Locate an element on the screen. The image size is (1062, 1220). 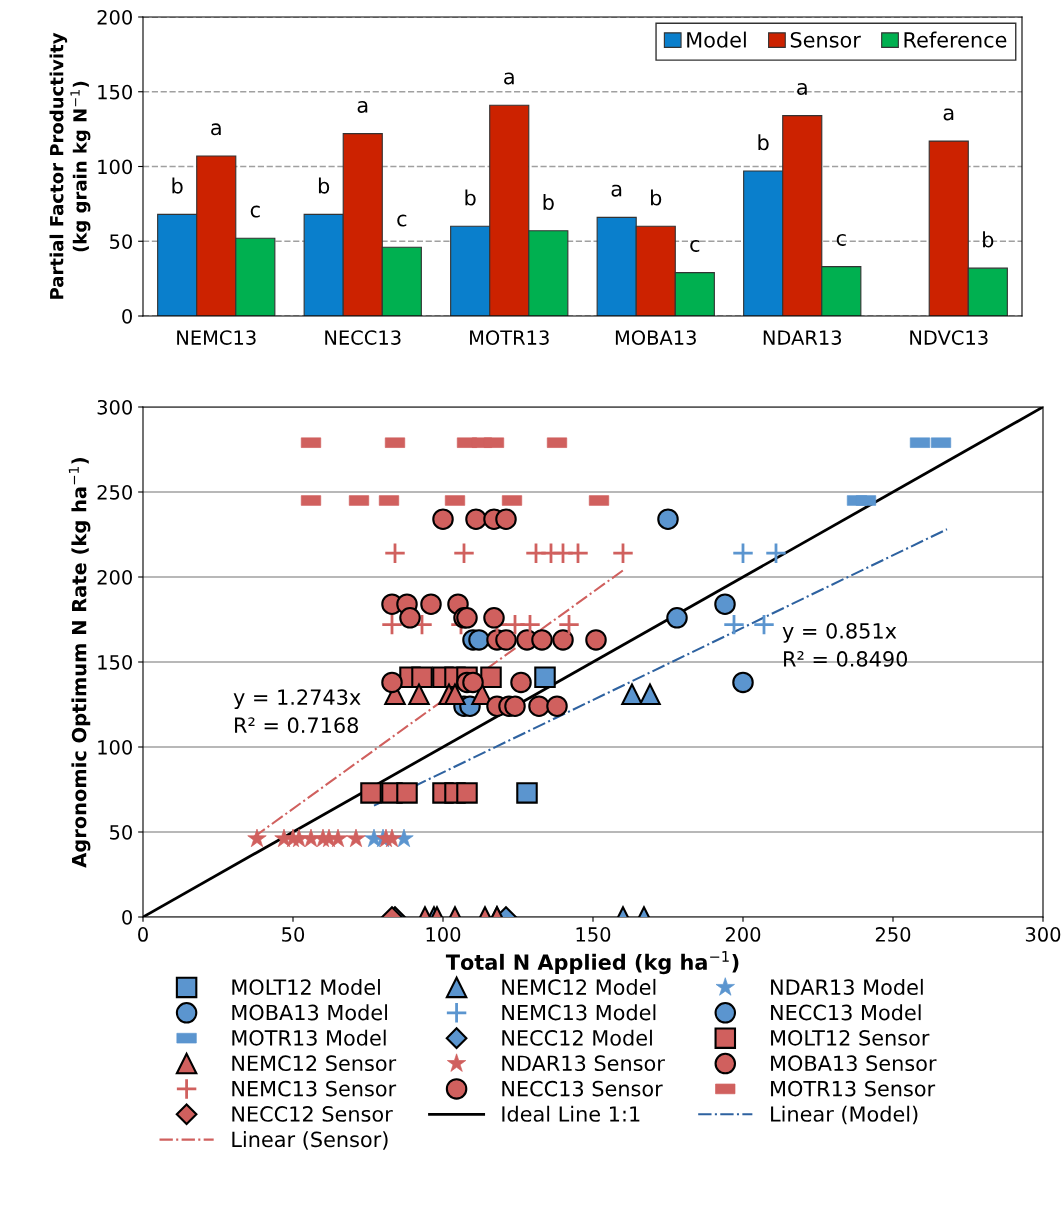
legend-label: NECC12 Sensor is located at coordinates (312, 1114).